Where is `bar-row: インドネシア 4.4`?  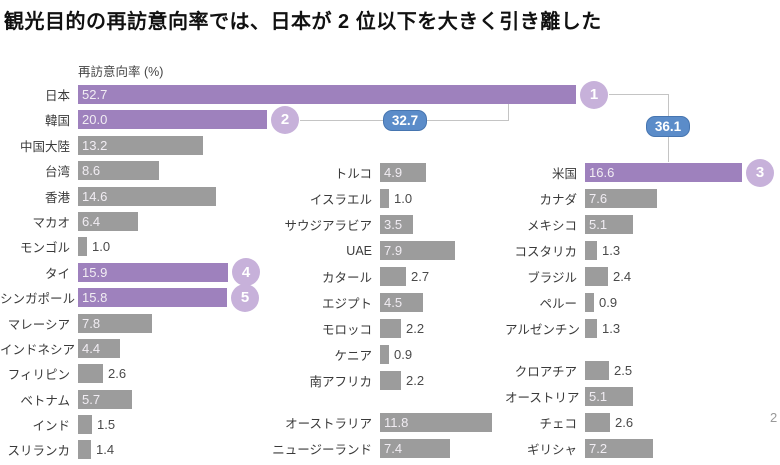
bar-row: インドネシア 4.4 is located at coordinates (304, 348).